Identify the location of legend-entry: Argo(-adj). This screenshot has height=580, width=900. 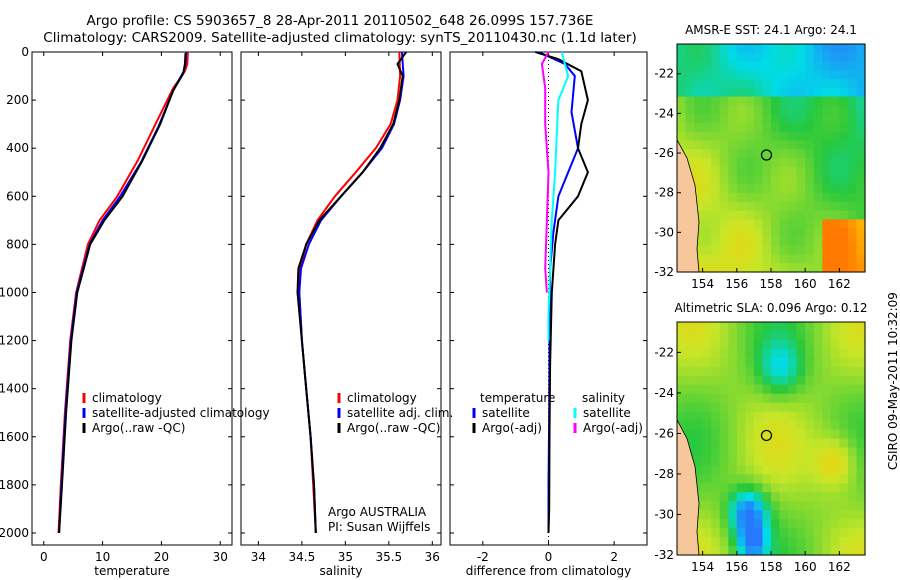
(613, 428).